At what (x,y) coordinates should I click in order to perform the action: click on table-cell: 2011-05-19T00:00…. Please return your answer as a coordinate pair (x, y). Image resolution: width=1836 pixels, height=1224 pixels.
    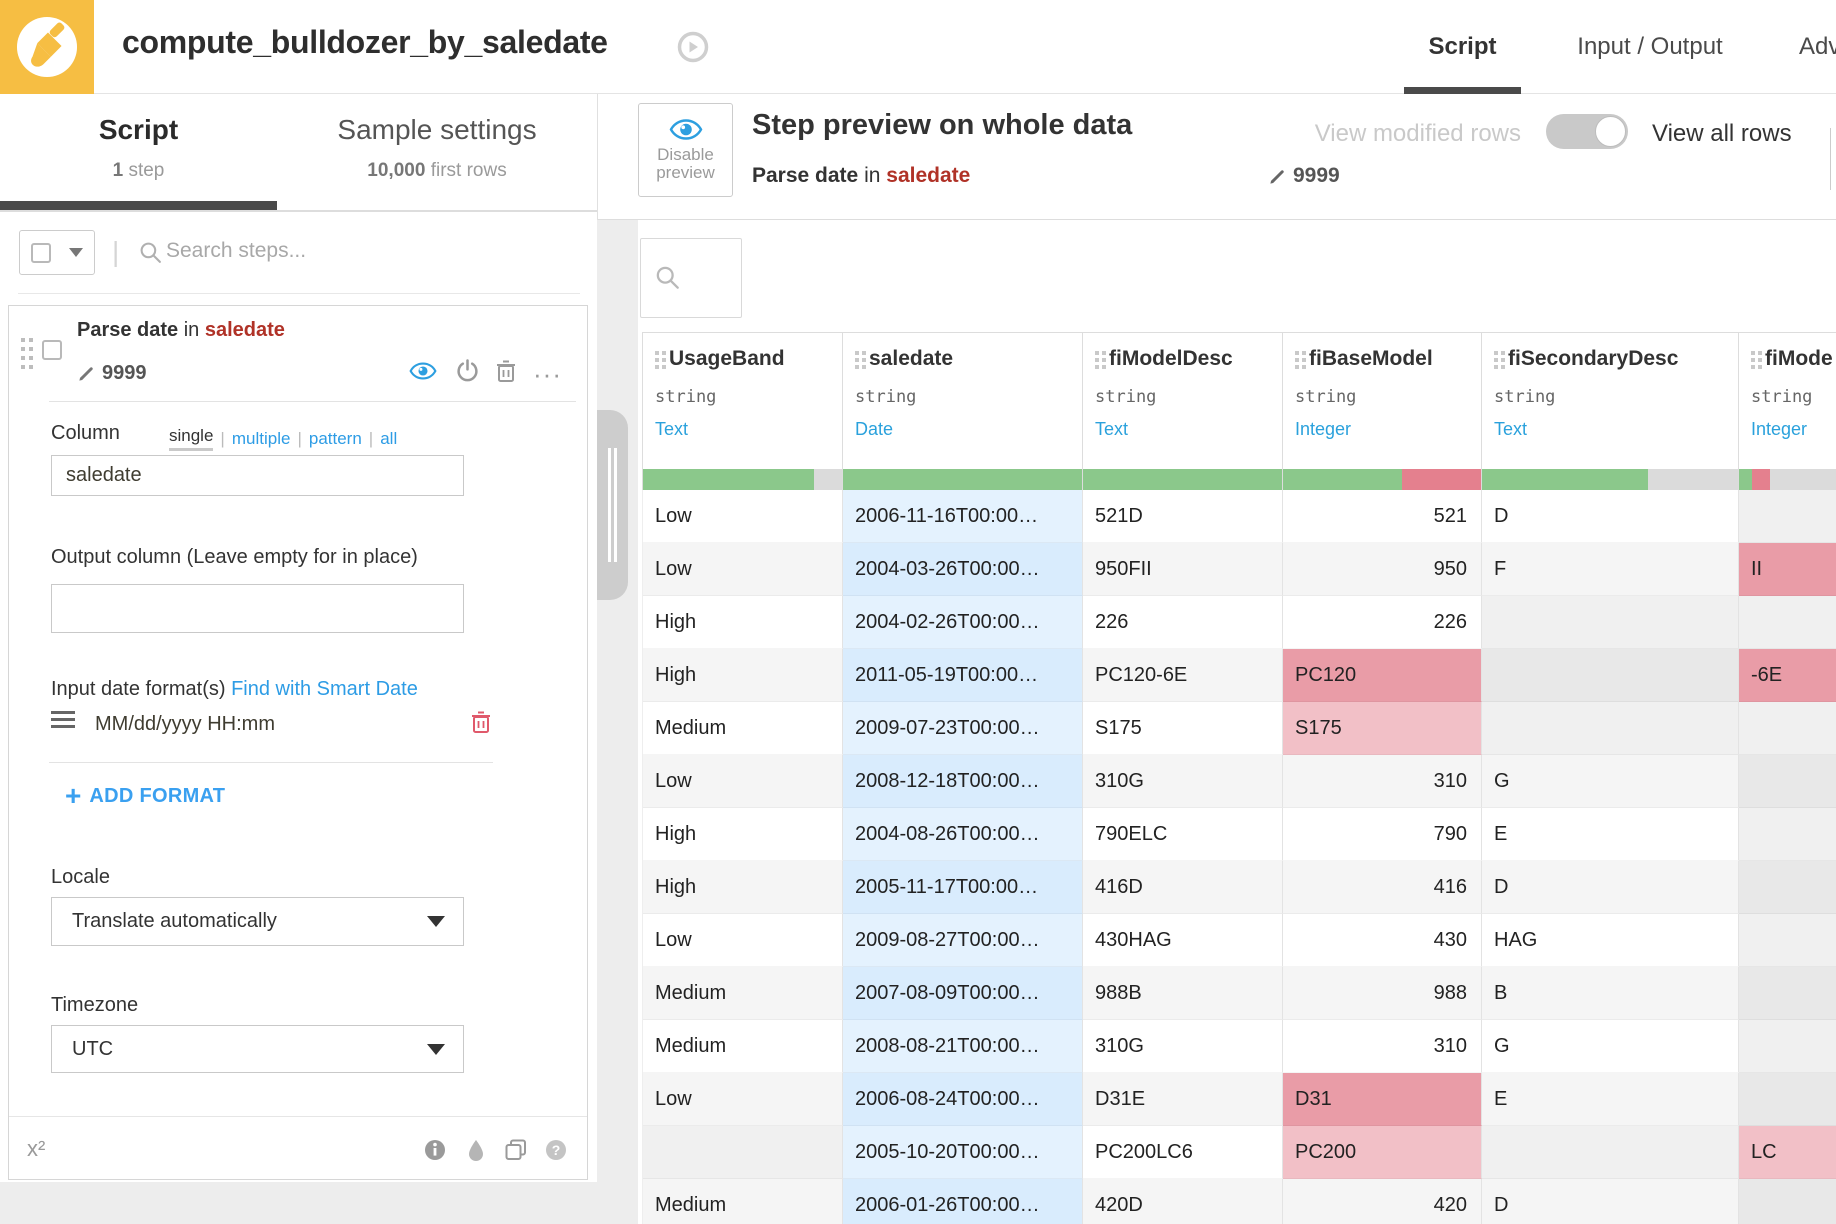
    Looking at the image, I should click on (963, 675).